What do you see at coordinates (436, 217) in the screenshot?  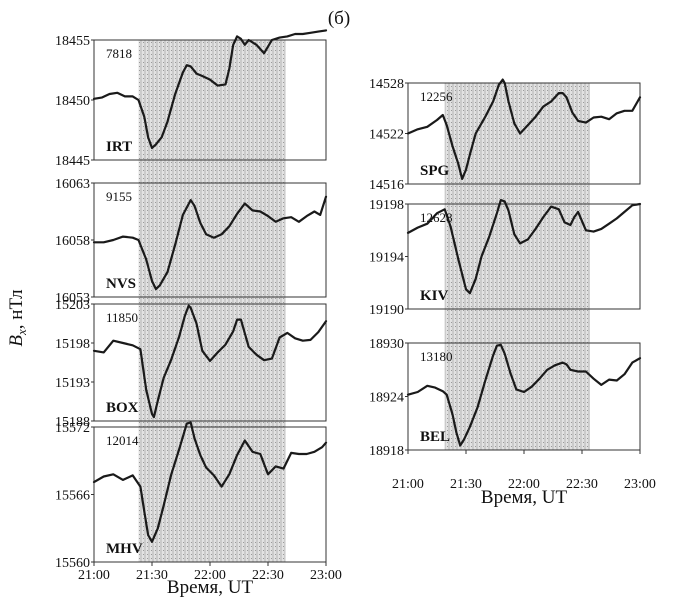 I see `station-number: 12628` at bounding box center [436, 217].